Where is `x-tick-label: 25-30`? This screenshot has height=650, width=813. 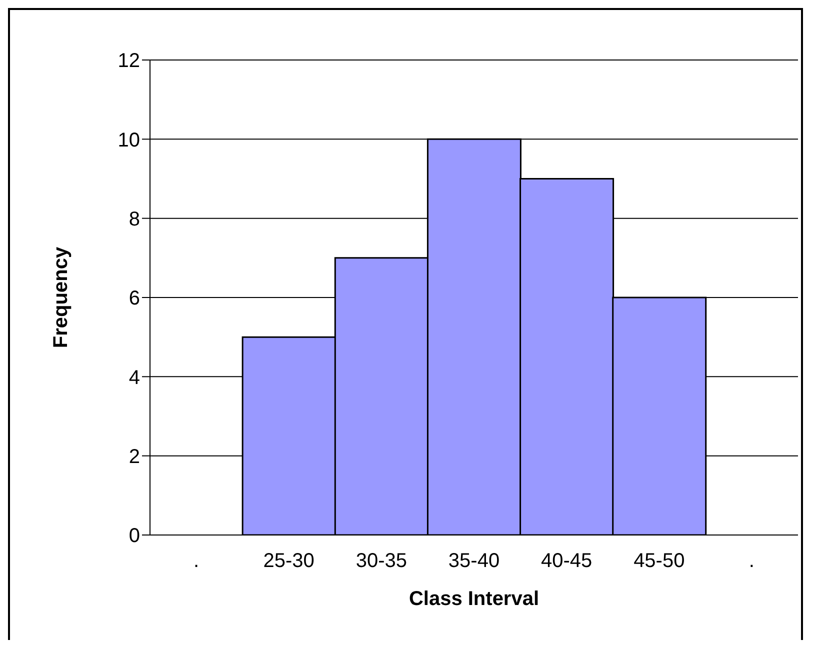
x-tick-label: 25-30 is located at coordinates (288, 561).